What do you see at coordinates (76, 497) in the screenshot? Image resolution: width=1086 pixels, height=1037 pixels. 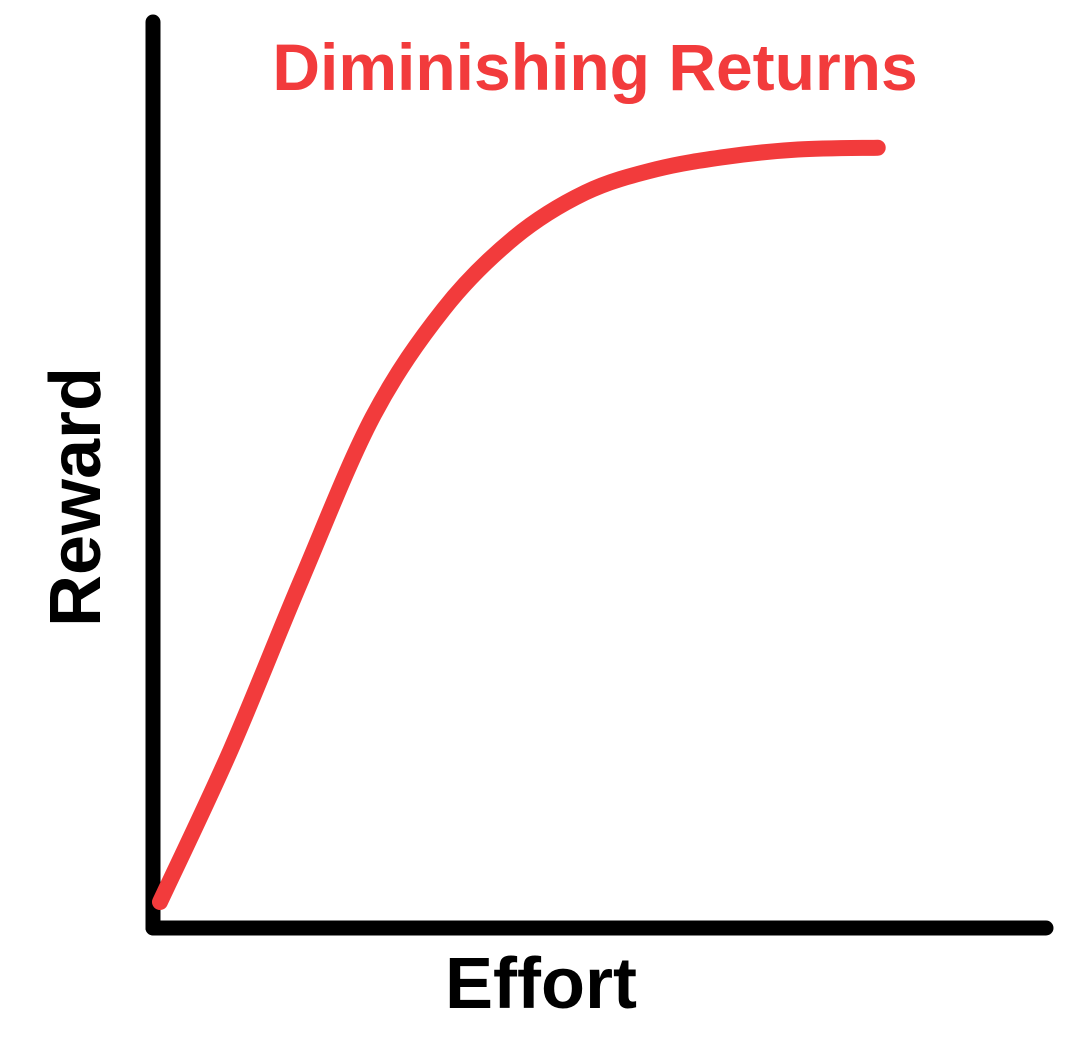 I see `y-axis-label: Reward` at bounding box center [76, 497].